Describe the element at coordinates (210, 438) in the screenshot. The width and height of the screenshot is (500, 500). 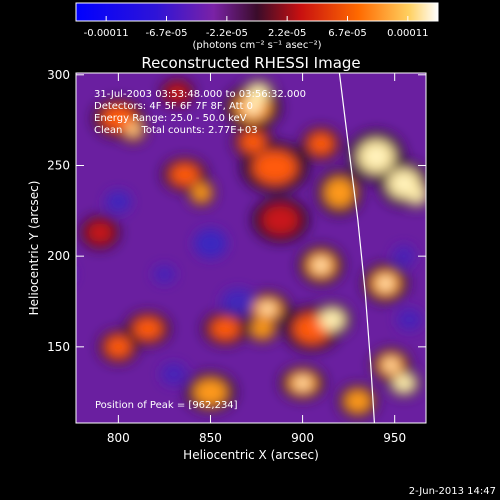
I see `x-tick-label: 850` at that location.